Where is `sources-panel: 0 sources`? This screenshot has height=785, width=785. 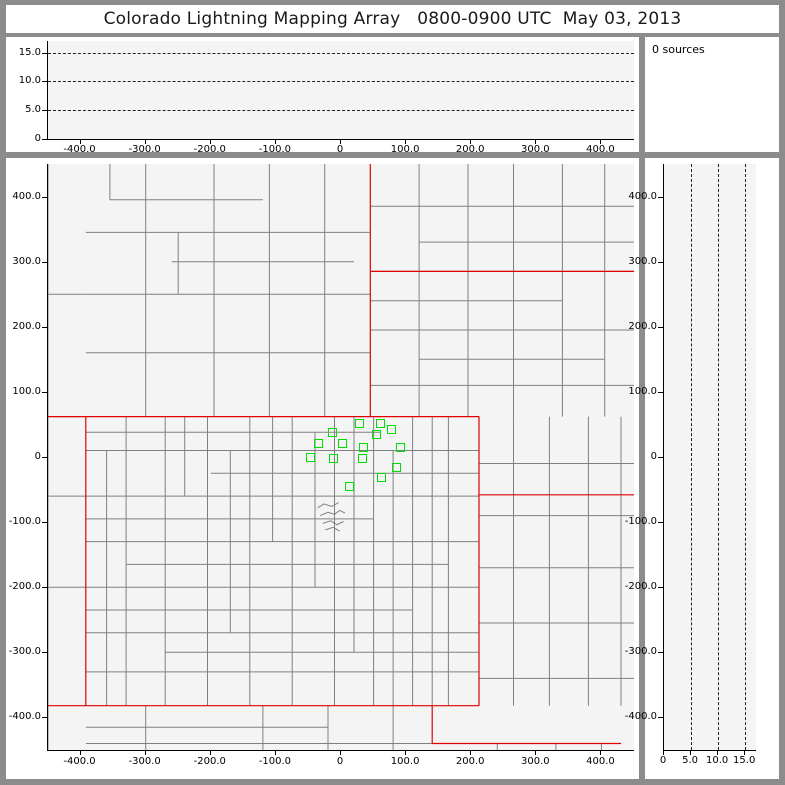
sources-panel: 0 sources is located at coordinates (712, 94).